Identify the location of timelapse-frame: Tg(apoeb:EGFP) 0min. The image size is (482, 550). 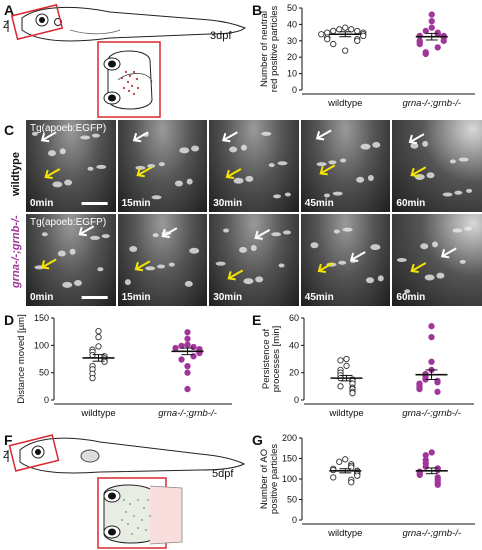
(71, 260).